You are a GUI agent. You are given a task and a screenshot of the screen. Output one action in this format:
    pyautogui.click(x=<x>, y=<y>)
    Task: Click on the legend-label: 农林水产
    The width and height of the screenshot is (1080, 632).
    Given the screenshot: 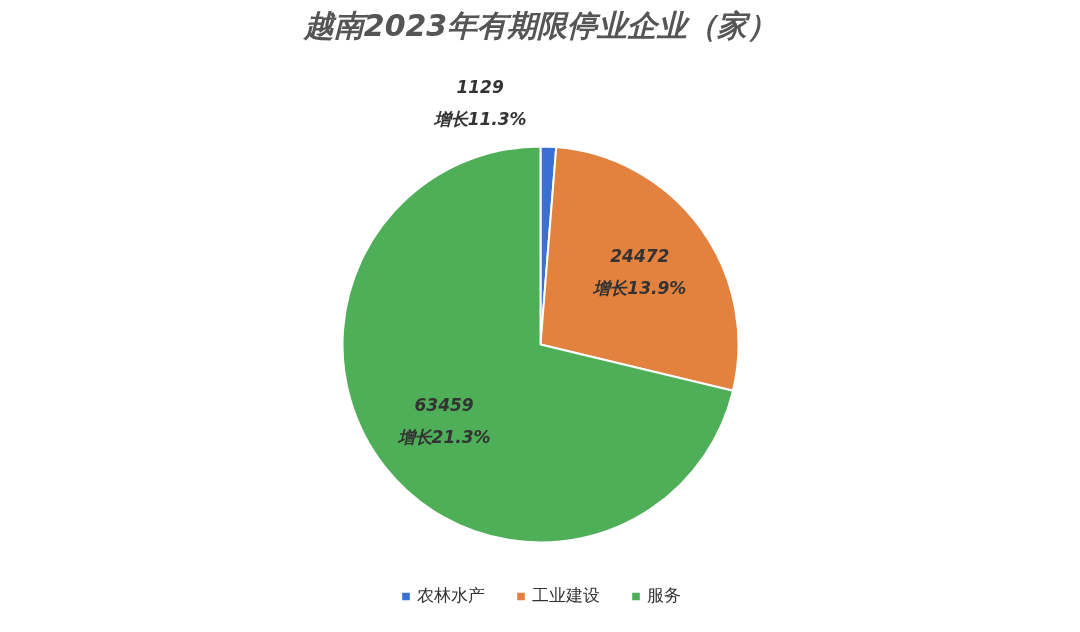 What is the action you would take?
    pyautogui.click(x=450, y=595)
    